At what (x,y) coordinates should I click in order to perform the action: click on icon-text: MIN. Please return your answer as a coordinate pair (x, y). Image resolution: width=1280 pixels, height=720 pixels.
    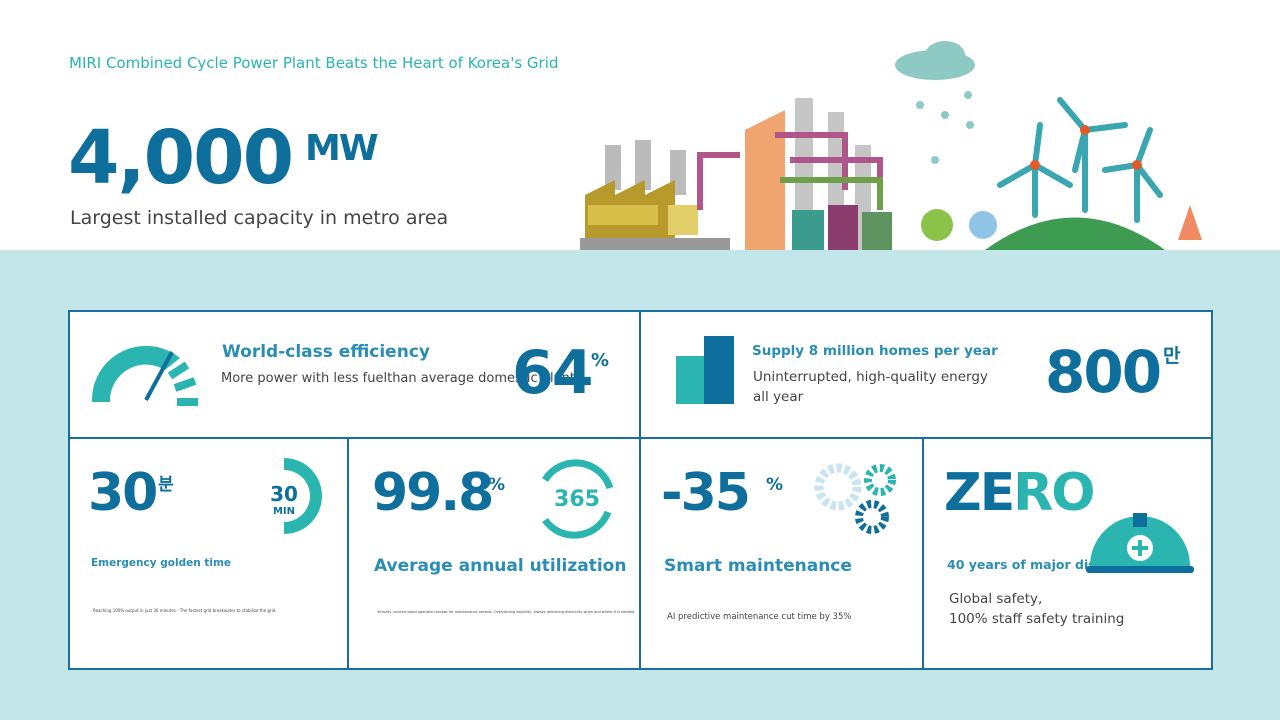
    Looking at the image, I should click on (284, 511).